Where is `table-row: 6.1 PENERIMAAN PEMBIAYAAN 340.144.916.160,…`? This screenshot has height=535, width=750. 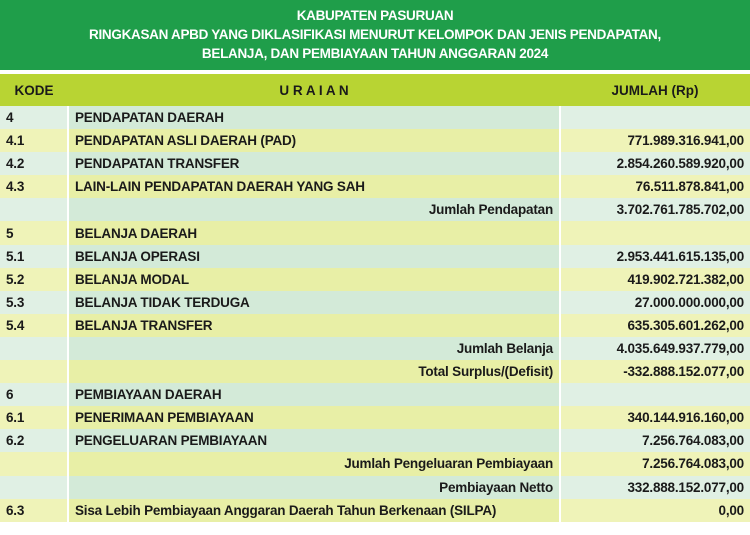 table-row: 6.1 PENERIMAAN PEMBIAYAAN 340.144.916.160,… is located at coordinates (375, 418).